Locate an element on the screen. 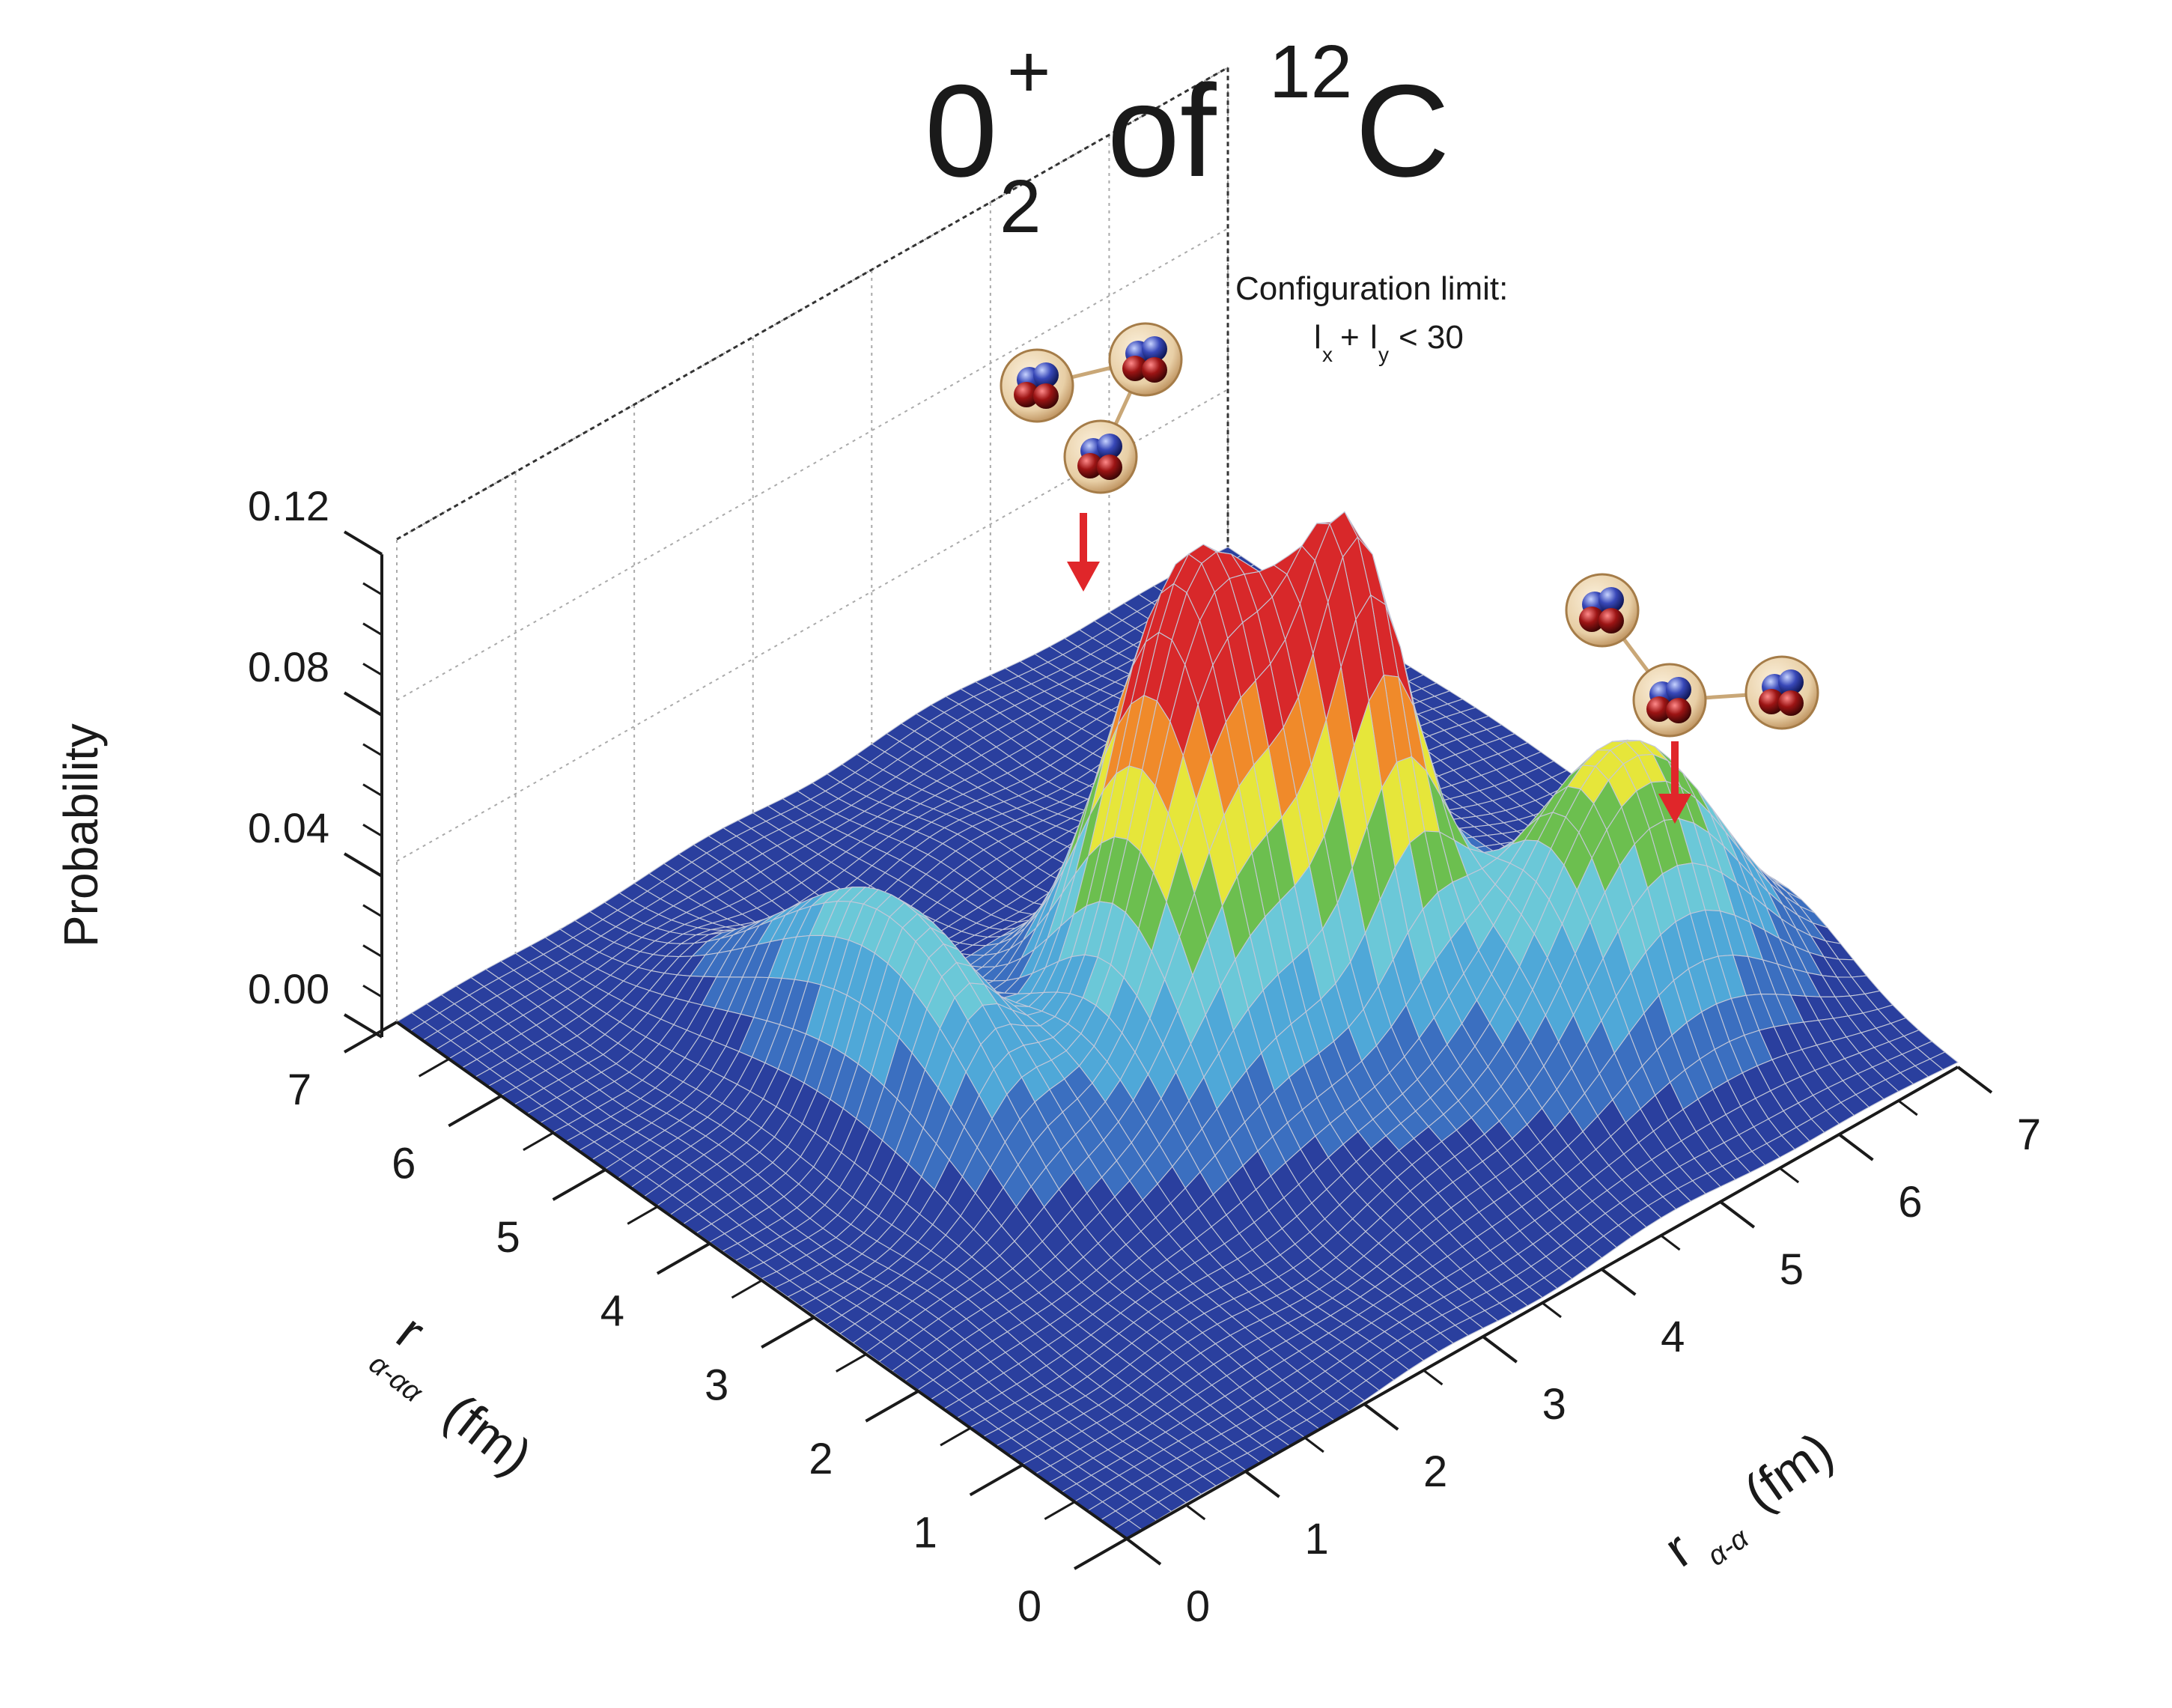 This screenshot has width=2172, height=1708. annotation-l1: l is located at coordinates (1317, 337).